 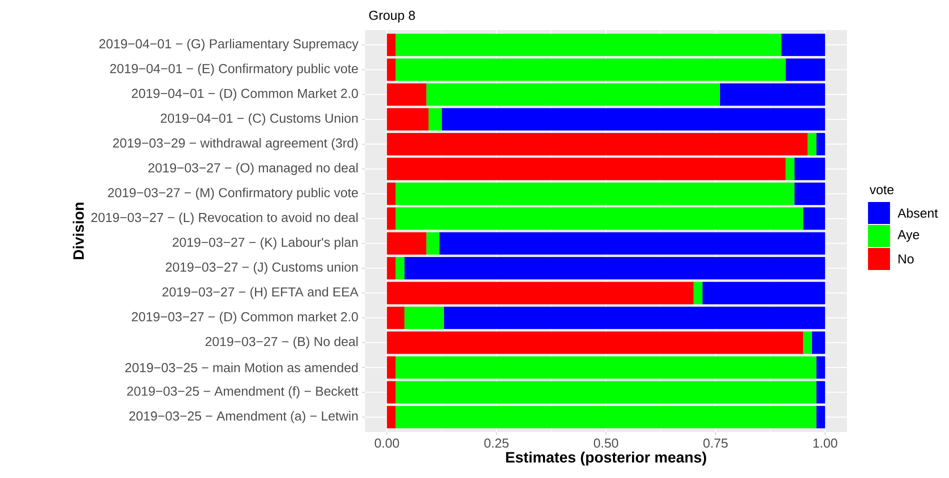 What do you see at coordinates (387, 443) in the screenshot?
I see `x-tick-label: 0.00` at bounding box center [387, 443].